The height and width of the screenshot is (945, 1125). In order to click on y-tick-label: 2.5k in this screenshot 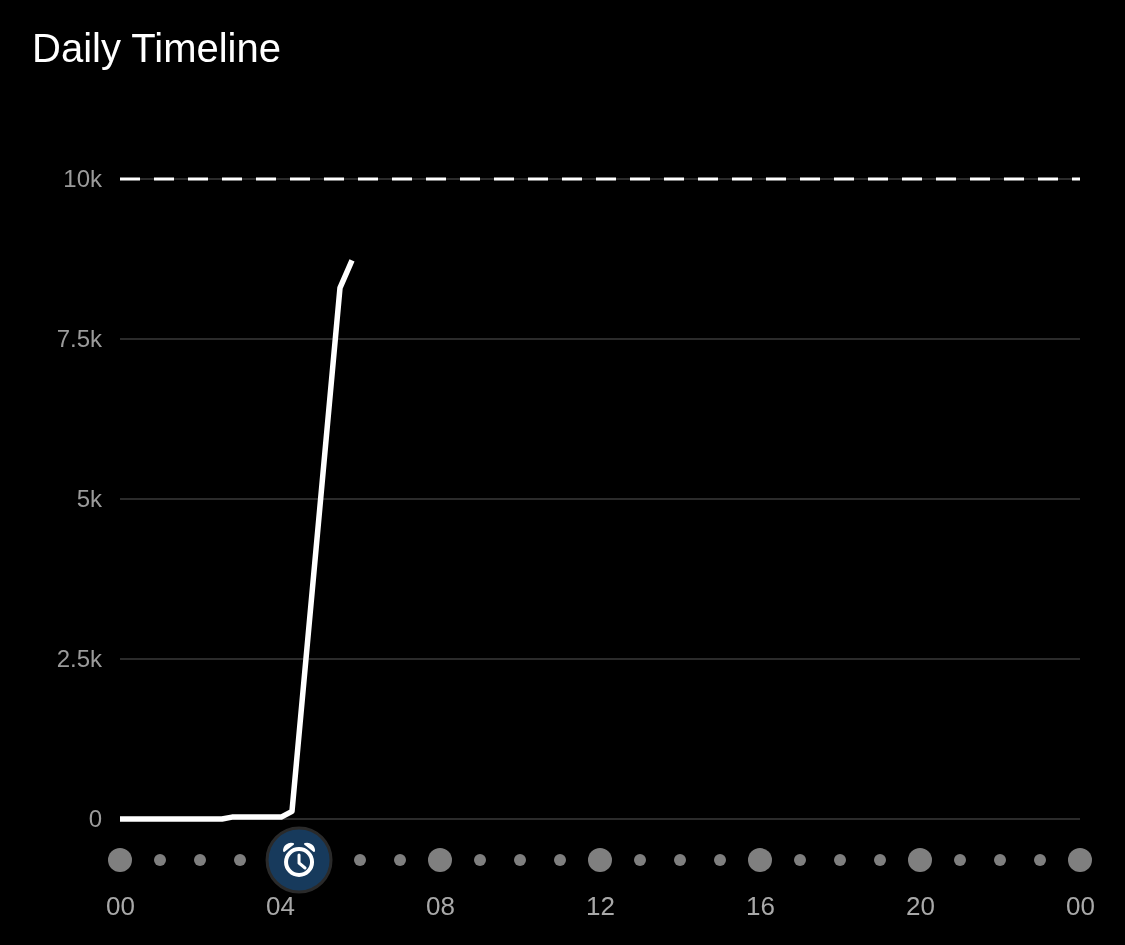, I will do `click(79, 659)`.